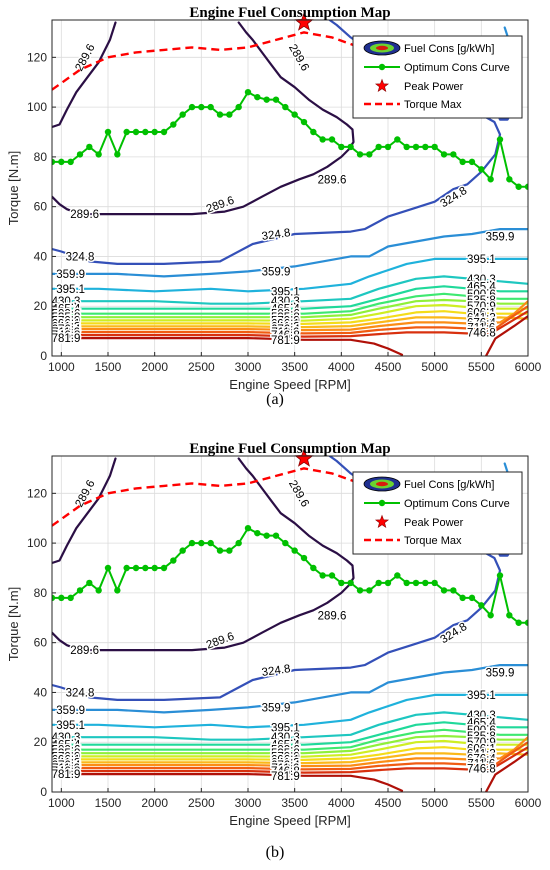 The height and width of the screenshot is (870, 550). I want to click on x-tick-label: 6000, so click(528, 803).